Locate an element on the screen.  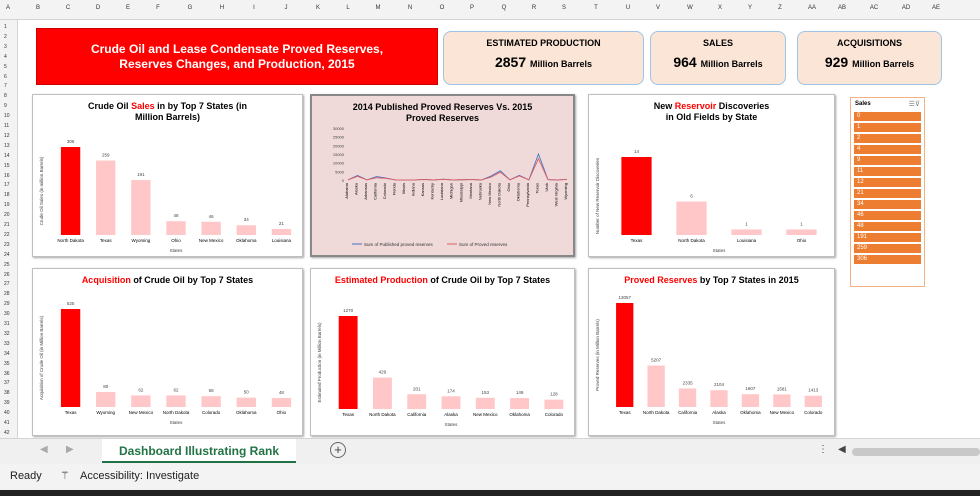
slicer-item: 306 is located at coordinates (887, 259).